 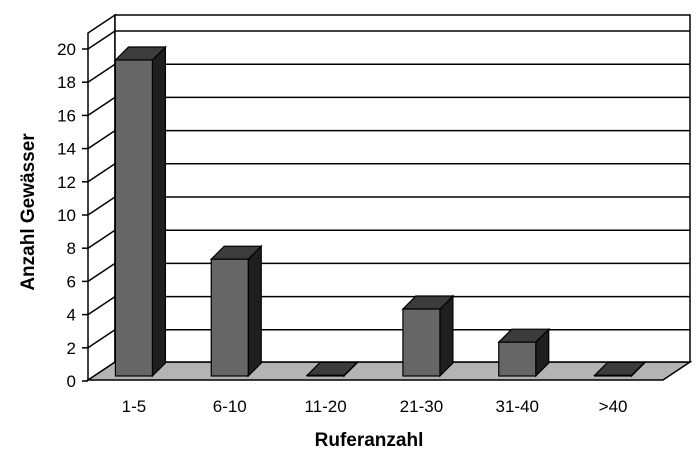 I want to click on y-tick-label: 8, so click(x=71, y=248).